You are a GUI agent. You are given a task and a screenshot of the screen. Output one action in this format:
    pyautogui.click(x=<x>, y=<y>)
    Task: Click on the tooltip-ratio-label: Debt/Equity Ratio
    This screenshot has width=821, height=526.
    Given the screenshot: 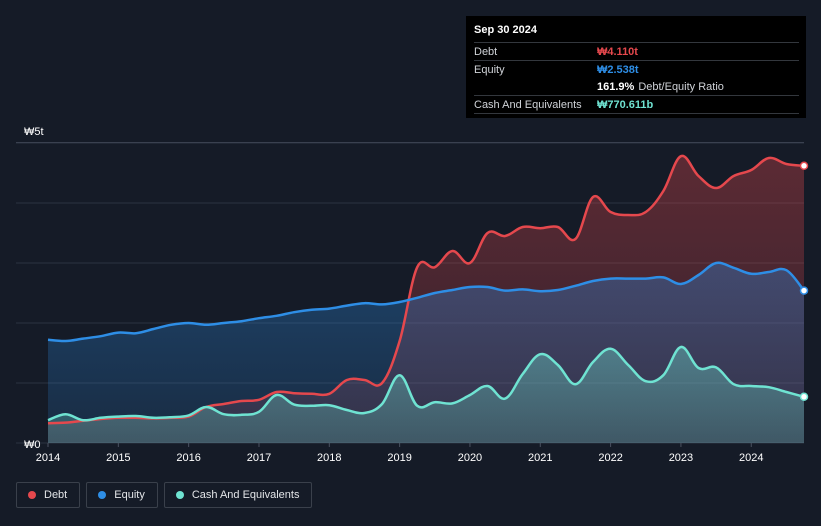 What is the action you would take?
    pyautogui.click(x=681, y=86)
    